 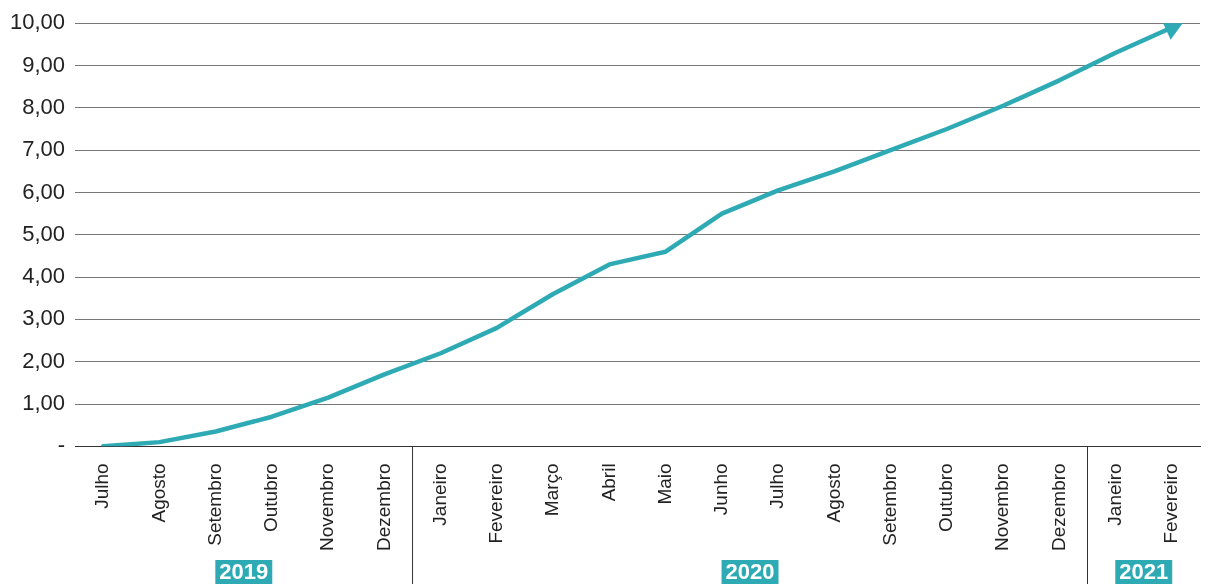 What do you see at coordinates (44, 106) in the screenshot?
I see `y-tick-label: 8,00` at bounding box center [44, 106].